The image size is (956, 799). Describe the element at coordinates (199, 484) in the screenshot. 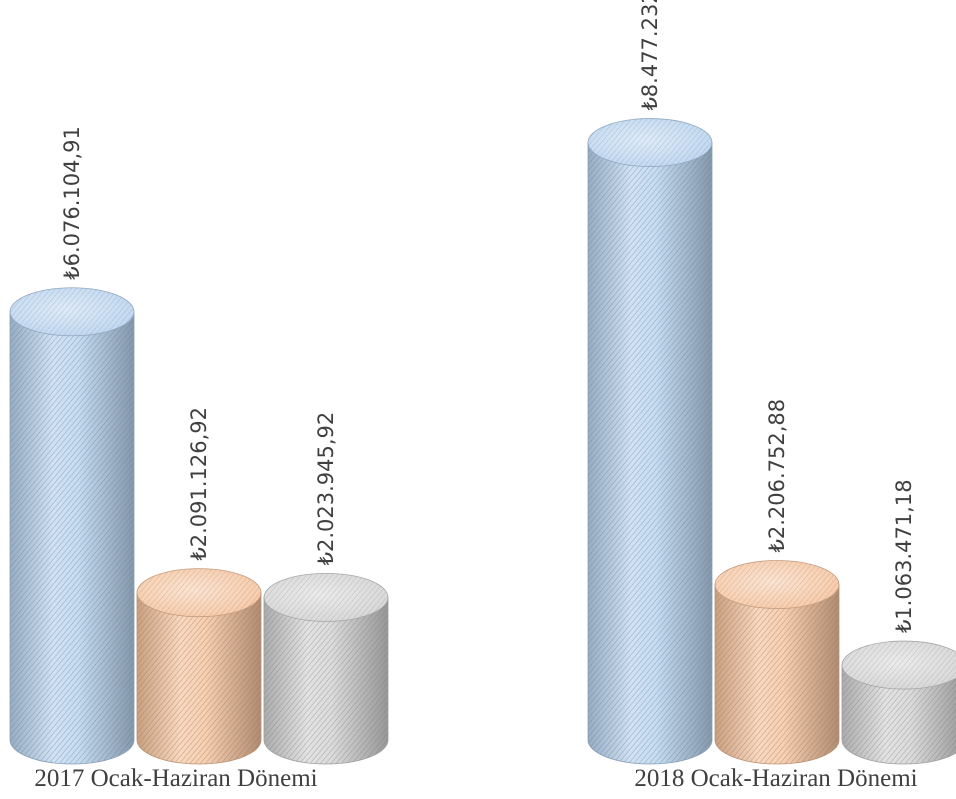

I see `data-label: ₺2.091.126,92` at that location.